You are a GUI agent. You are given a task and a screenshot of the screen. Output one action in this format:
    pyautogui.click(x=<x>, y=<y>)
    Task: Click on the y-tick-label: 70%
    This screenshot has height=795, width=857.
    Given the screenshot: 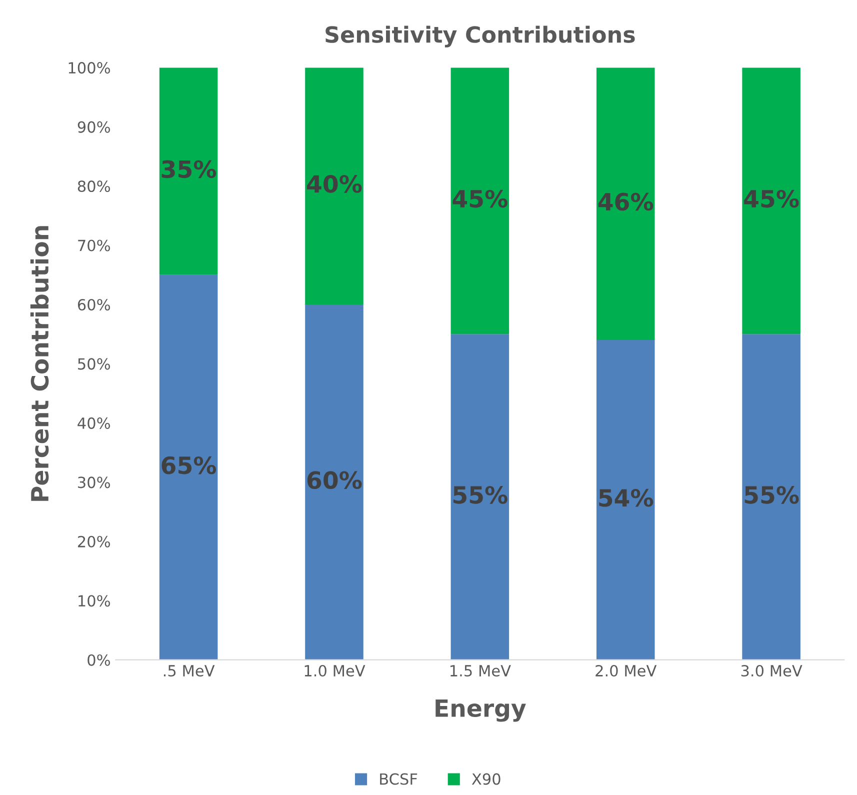 What is the action you would take?
    pyautogui.click(x=94, y=246)
    